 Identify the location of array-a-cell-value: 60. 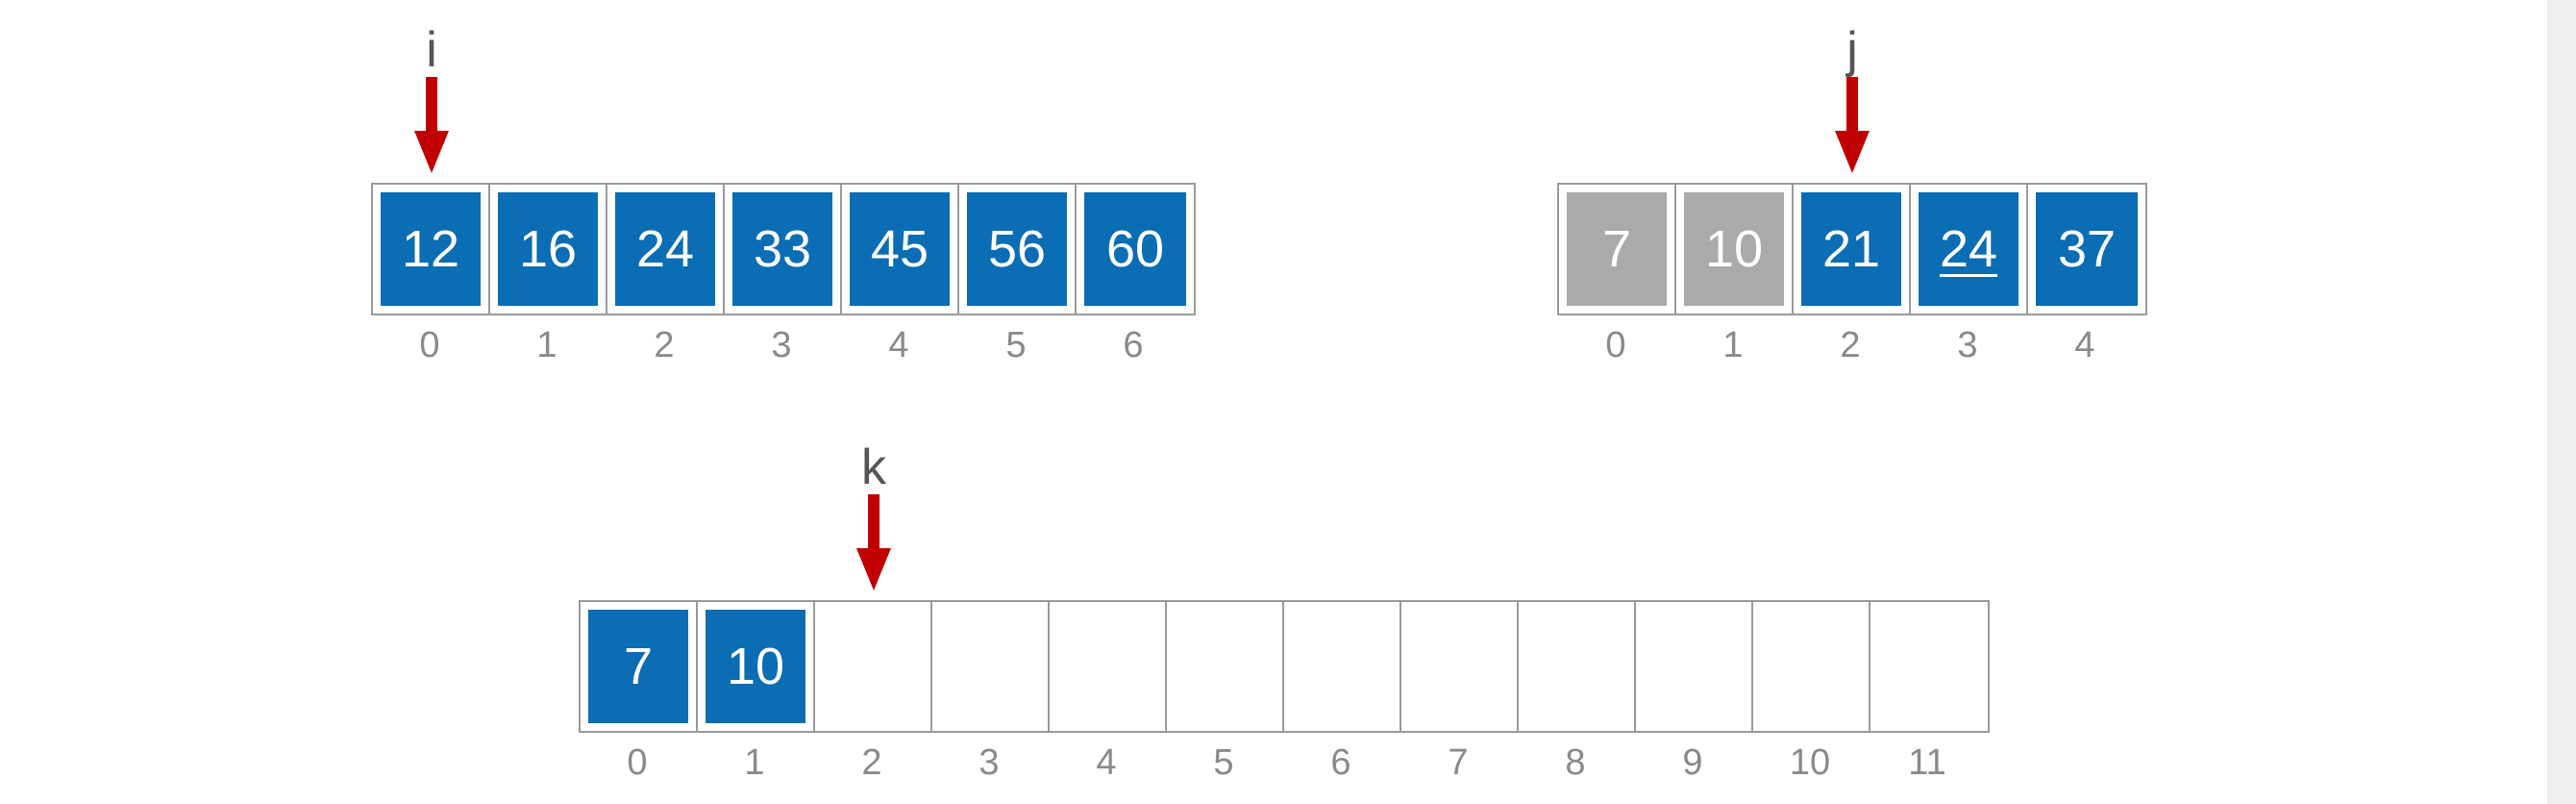
(1135, 249).